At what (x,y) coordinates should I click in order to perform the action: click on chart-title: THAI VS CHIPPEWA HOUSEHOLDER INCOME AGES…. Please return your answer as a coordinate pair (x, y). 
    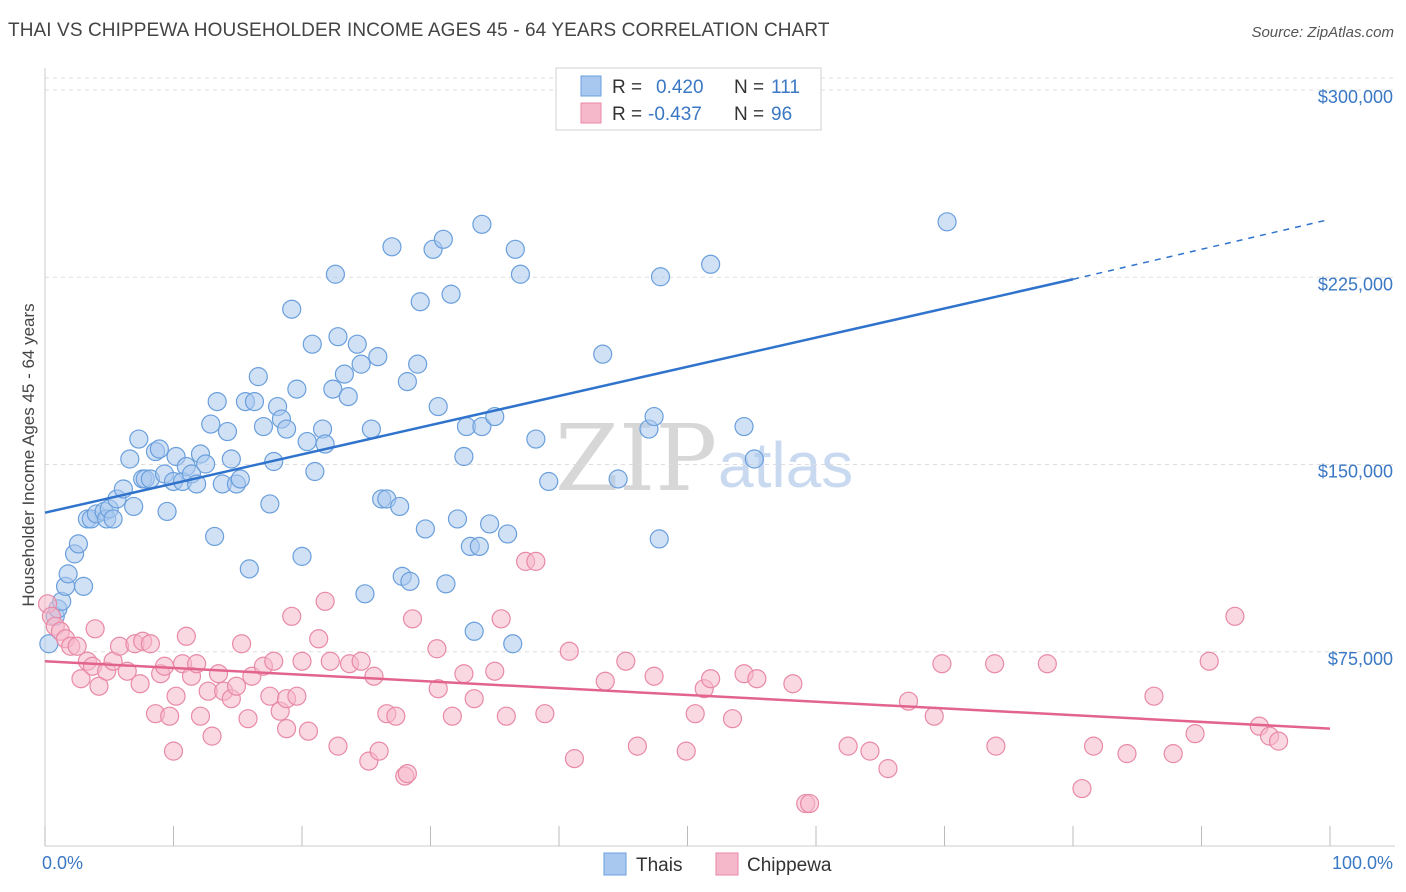
    Looking at the image, I should click on (419, 30).